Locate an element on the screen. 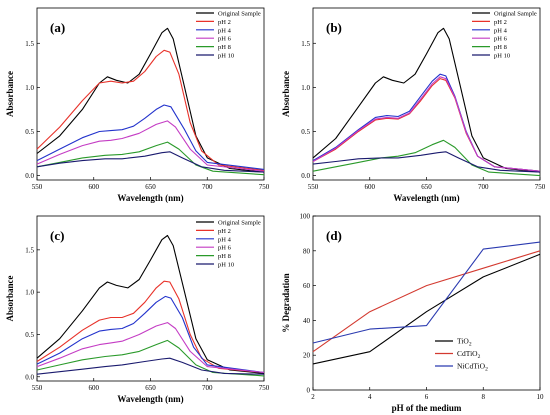  x-tick-label: 4 is located at coordinates (370, 397).